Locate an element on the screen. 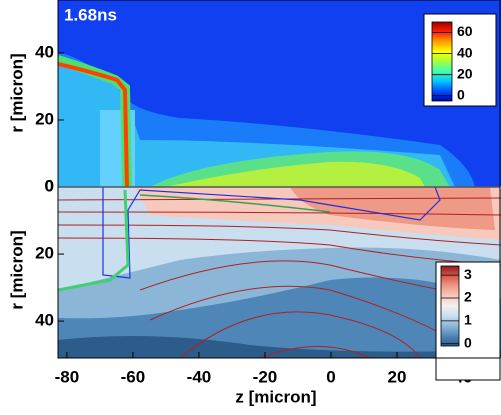 The height and width of the screenshot is (415, 501). colorbar-tick-label: 20 is located at coordinates (465, 73).